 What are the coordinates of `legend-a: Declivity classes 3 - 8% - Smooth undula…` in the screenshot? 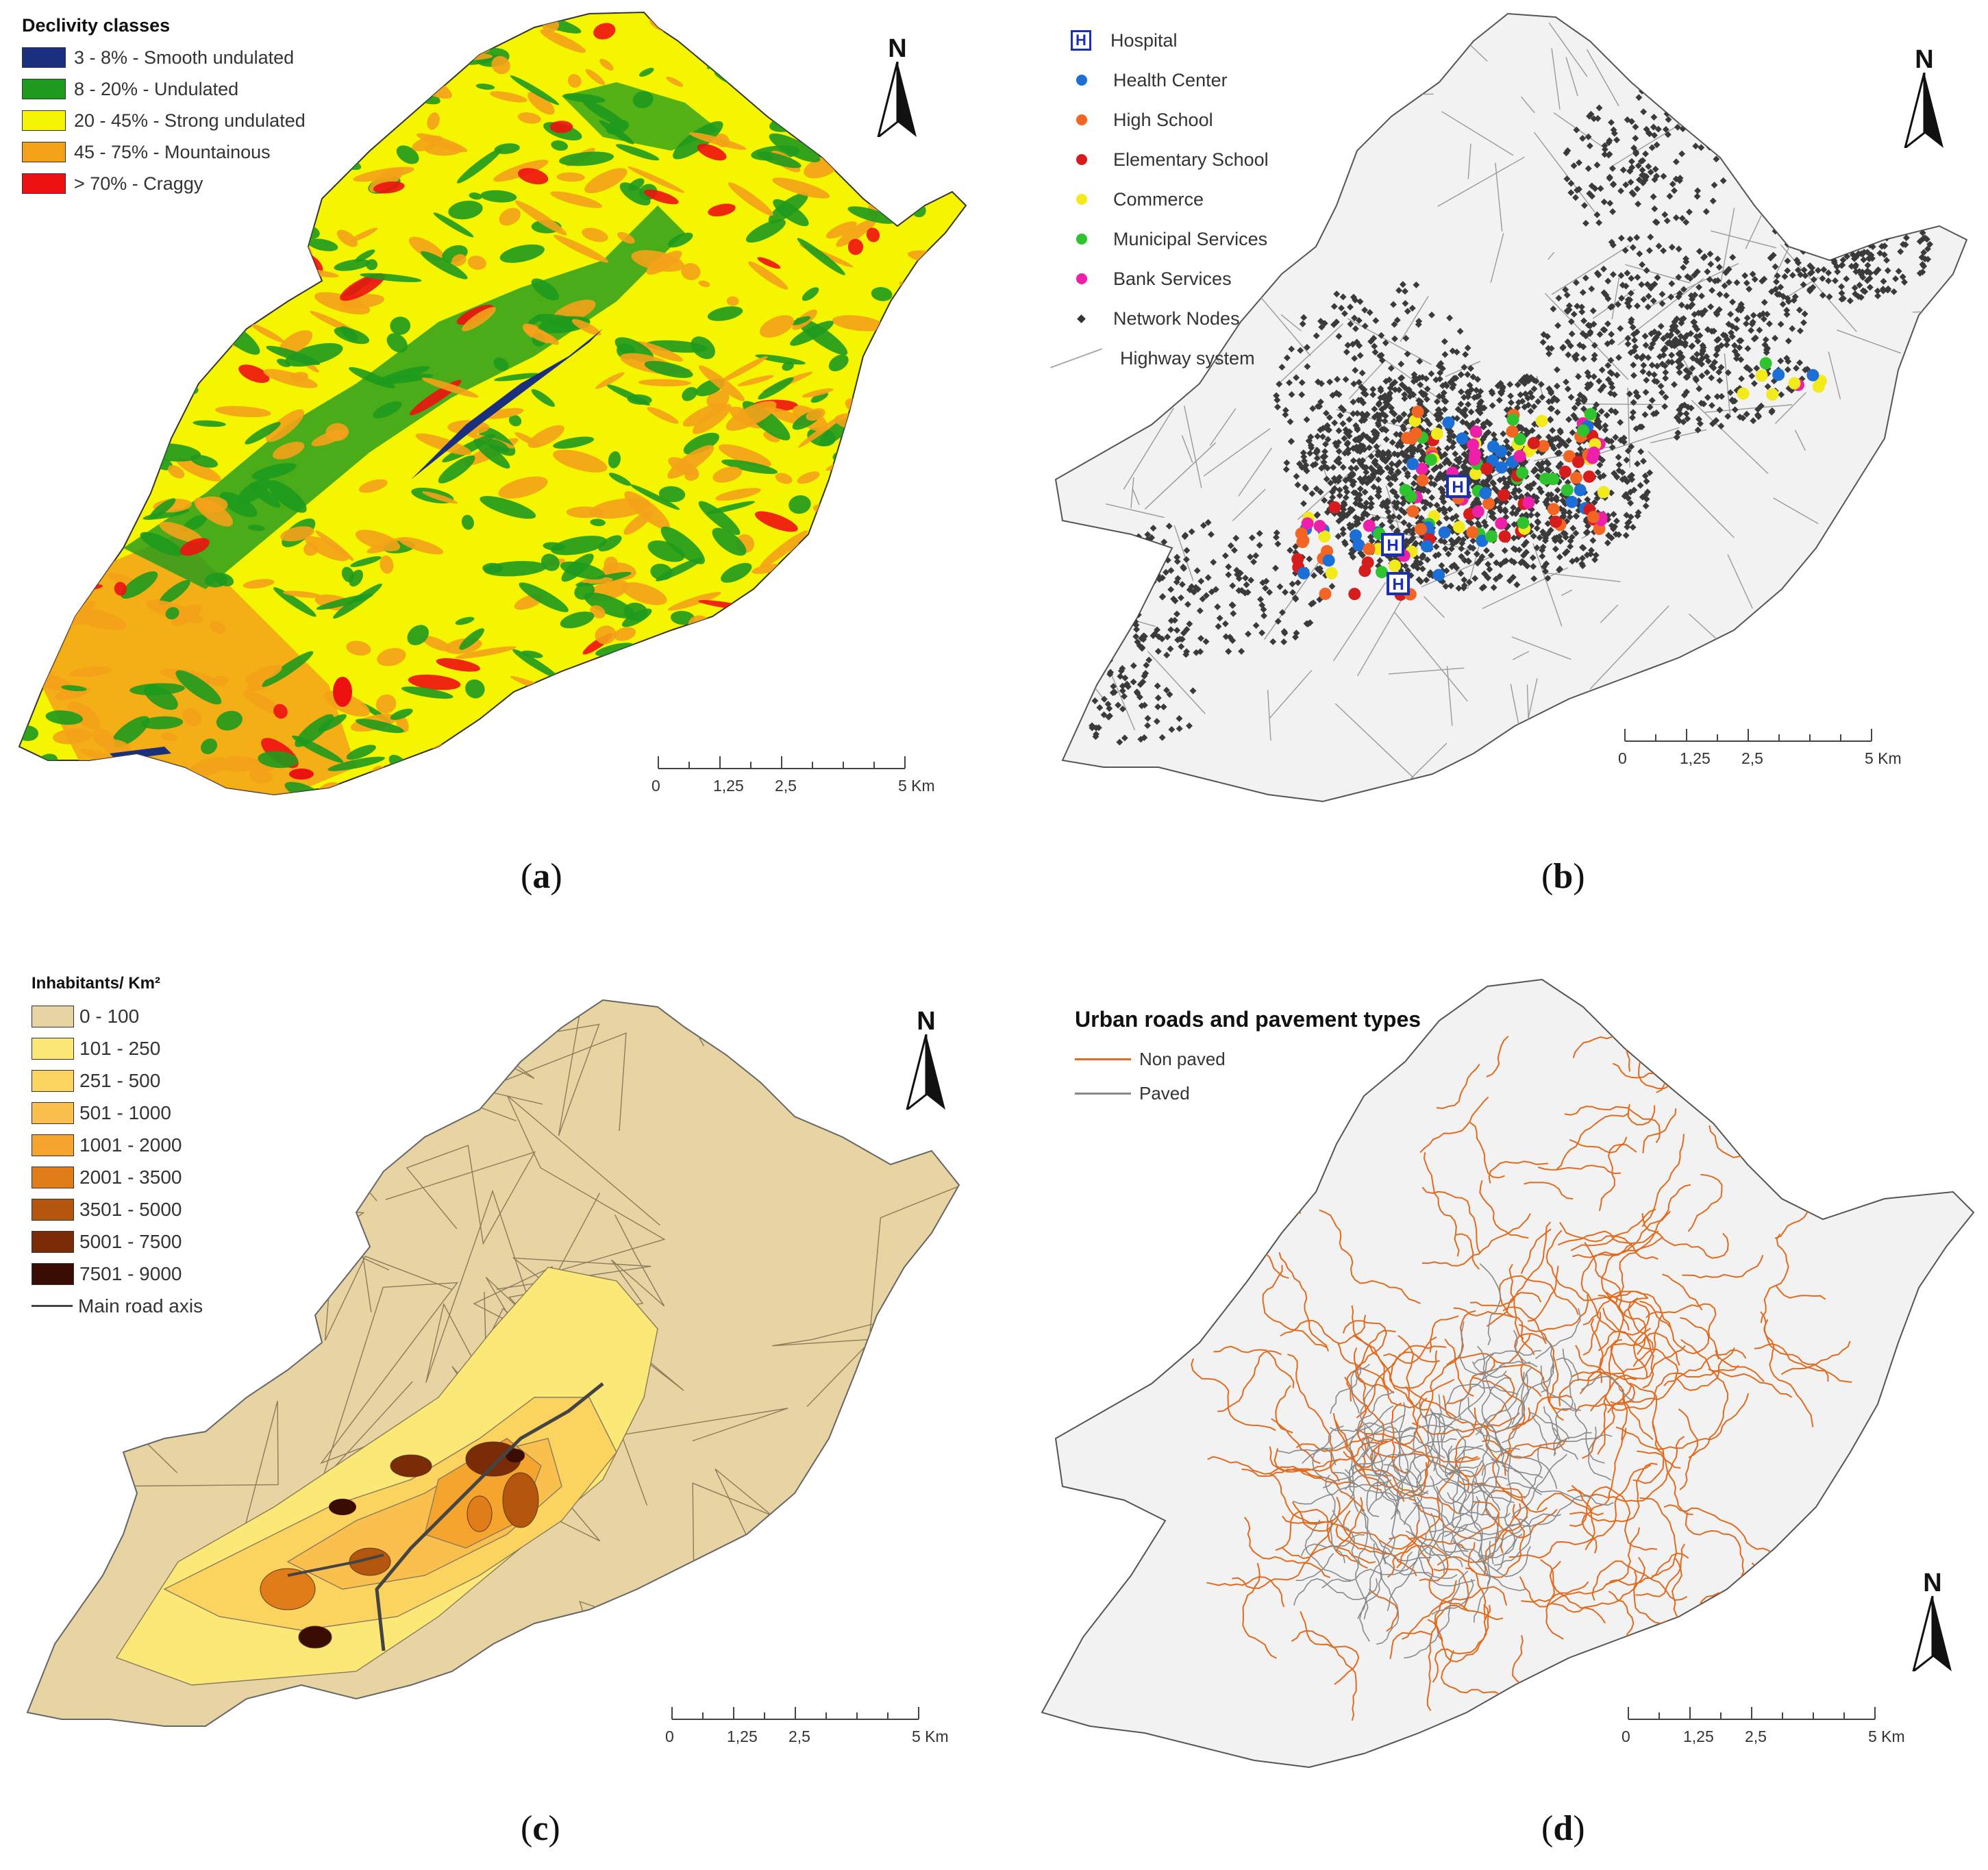 It's located at (164, 107).